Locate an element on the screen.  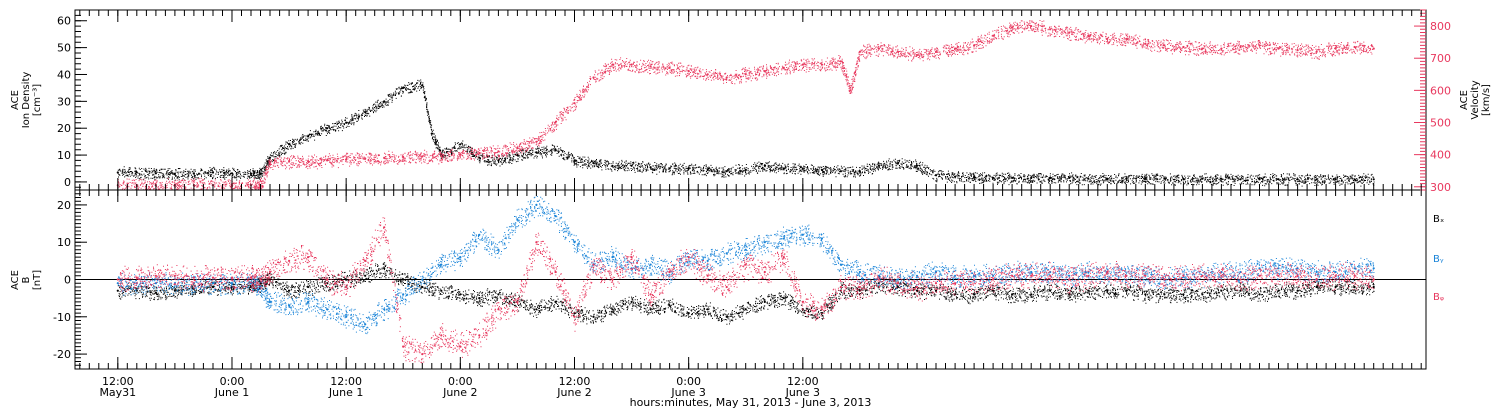
x-tick-time-label: 12:00 is located at coordinates (346, 381).